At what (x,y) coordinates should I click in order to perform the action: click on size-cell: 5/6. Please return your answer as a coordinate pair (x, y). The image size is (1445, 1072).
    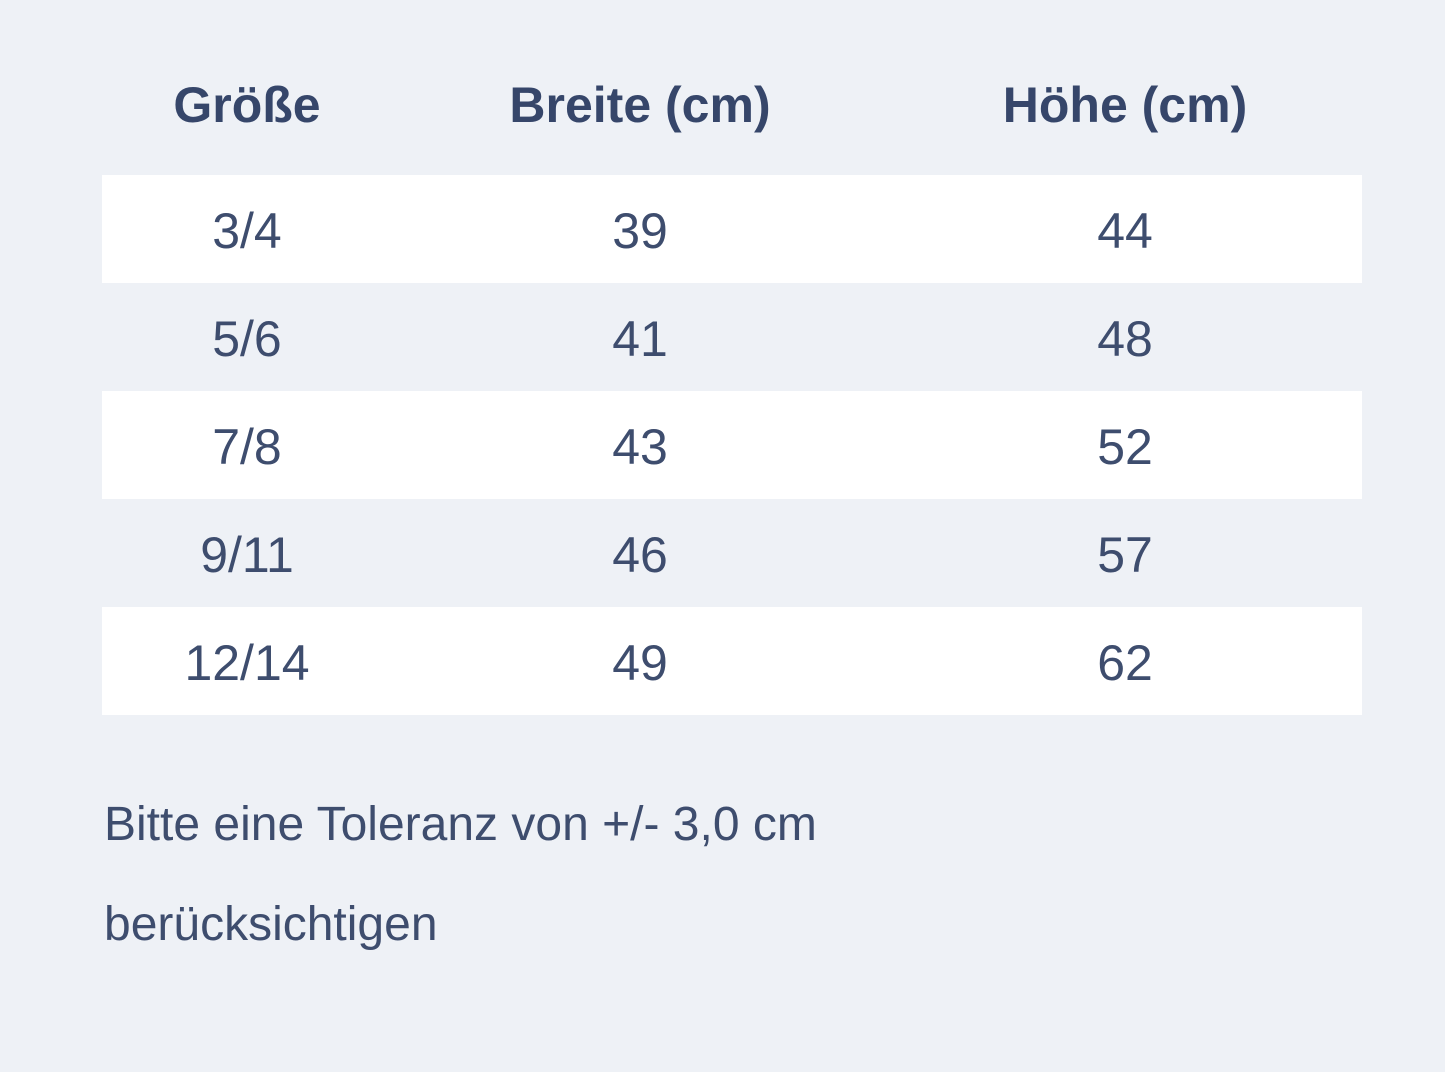
    Looking at the image, I should click on (247, 339).